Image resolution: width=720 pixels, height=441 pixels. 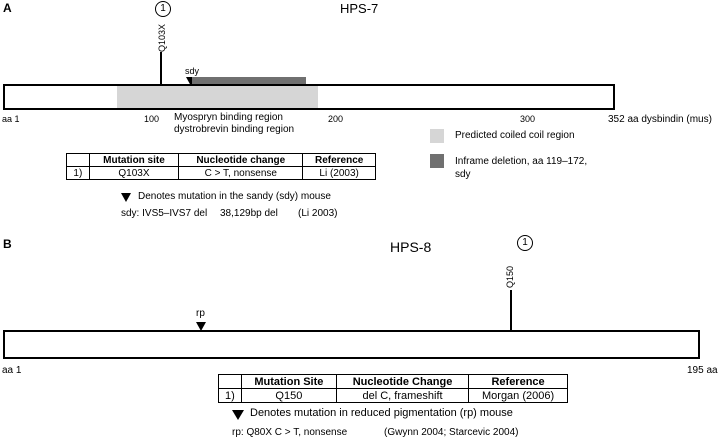 What do you see at coordinates (217, 97) in the screenshot?
I see `coiled-coil-region` at bounding box center [217, 97].